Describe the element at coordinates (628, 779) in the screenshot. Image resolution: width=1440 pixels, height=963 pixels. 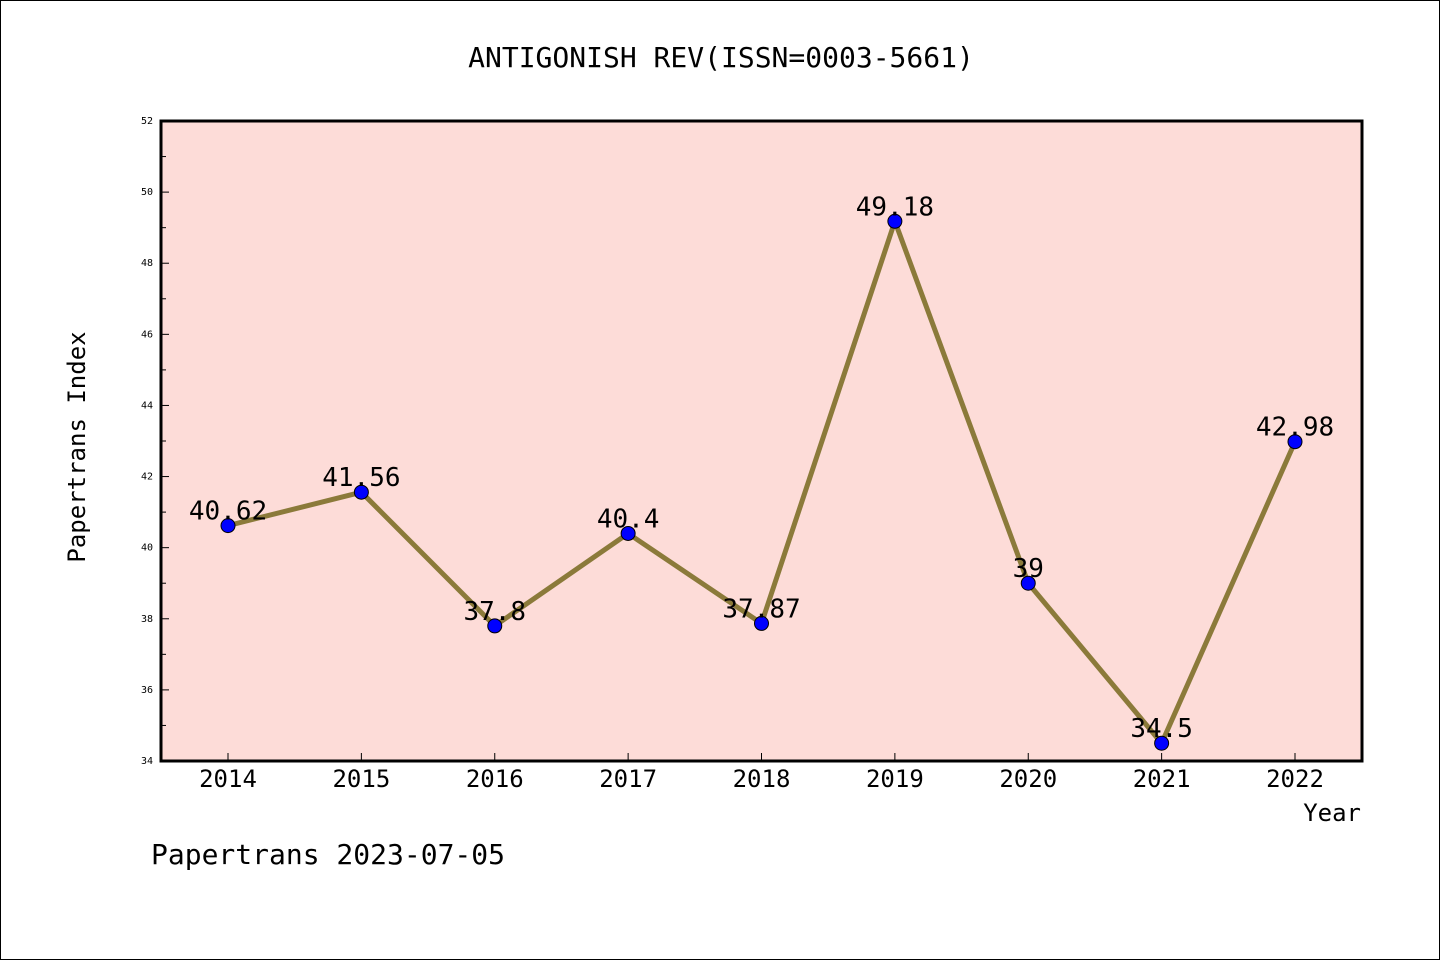
I see `x-tick-label: 2017` at that location.